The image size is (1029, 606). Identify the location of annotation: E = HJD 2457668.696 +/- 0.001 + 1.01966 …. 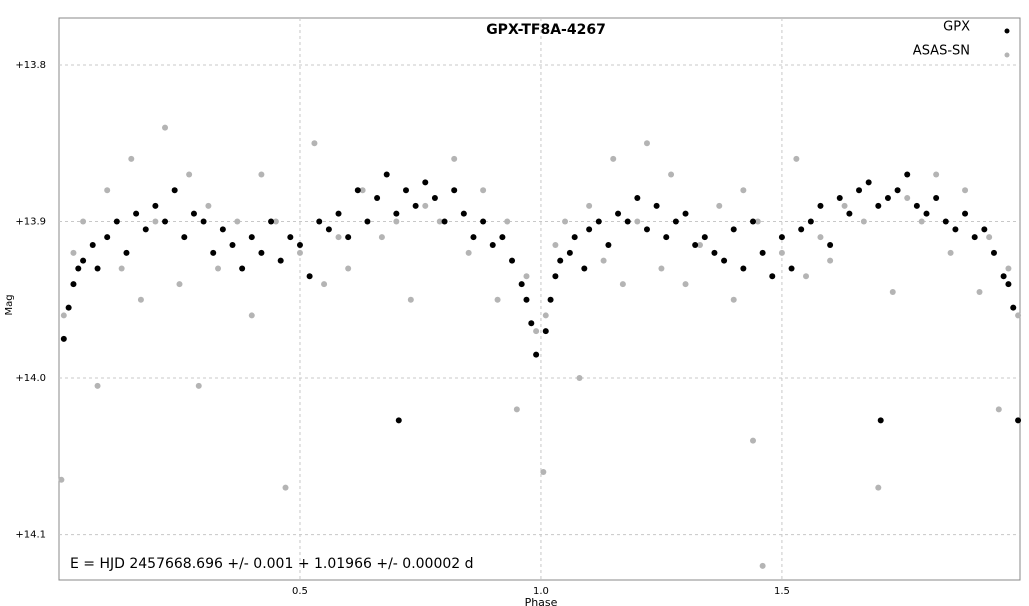
(272, 564).